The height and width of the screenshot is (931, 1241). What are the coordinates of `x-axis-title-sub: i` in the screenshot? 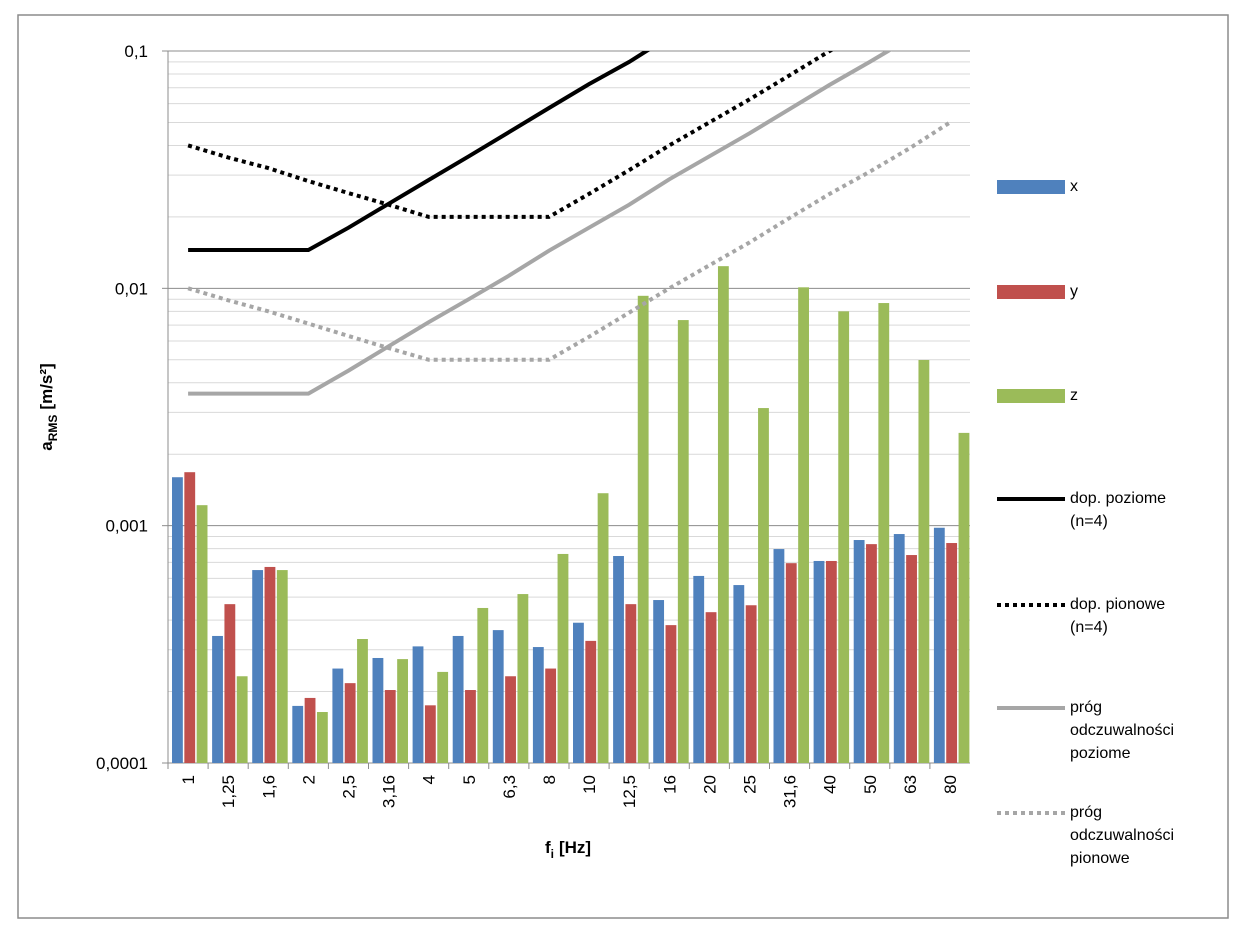 It's located at (552, 854).